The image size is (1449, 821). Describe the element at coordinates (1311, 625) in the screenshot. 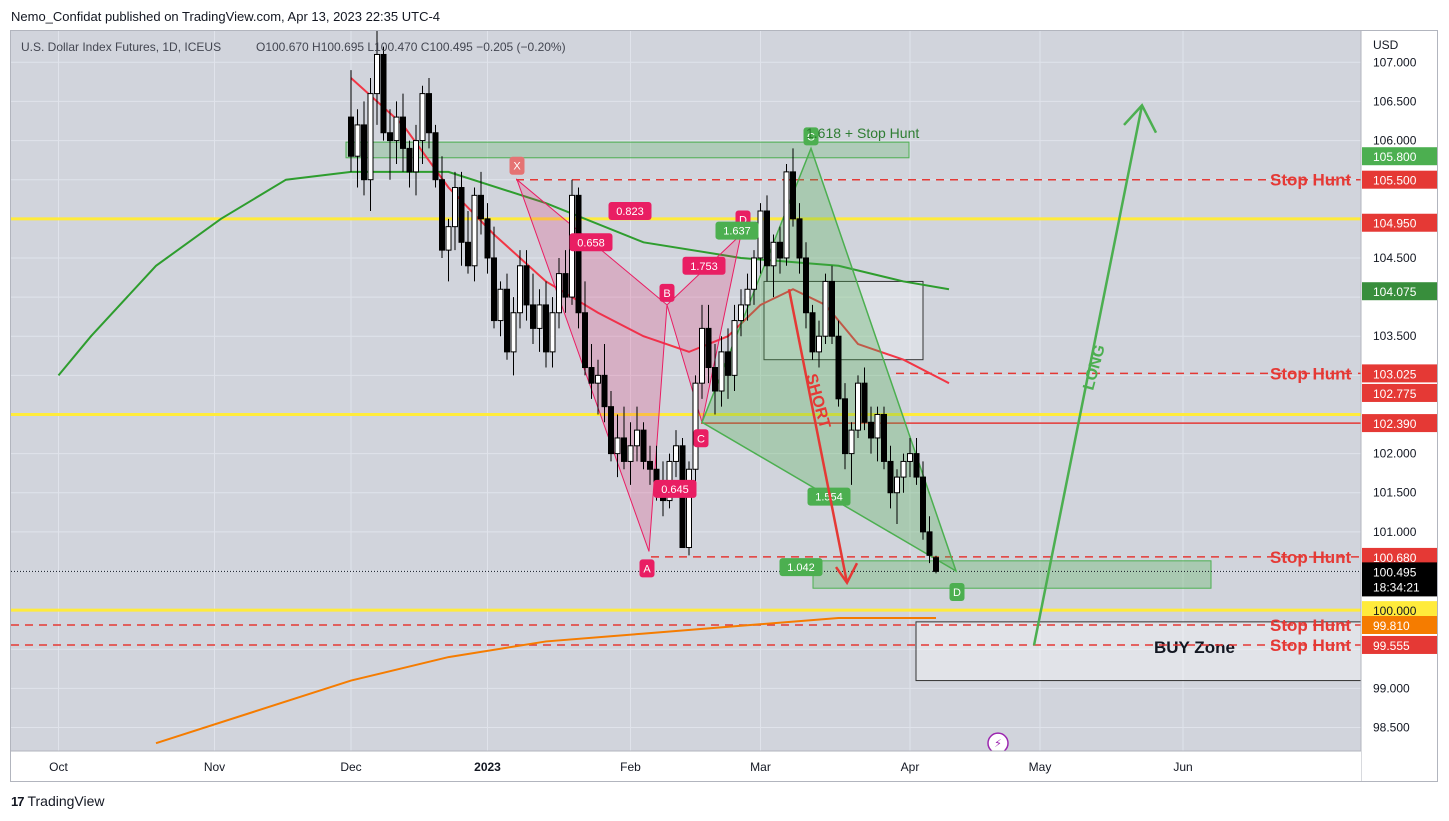

I see `stop-hunt-label: Stop Hunt` at that location.